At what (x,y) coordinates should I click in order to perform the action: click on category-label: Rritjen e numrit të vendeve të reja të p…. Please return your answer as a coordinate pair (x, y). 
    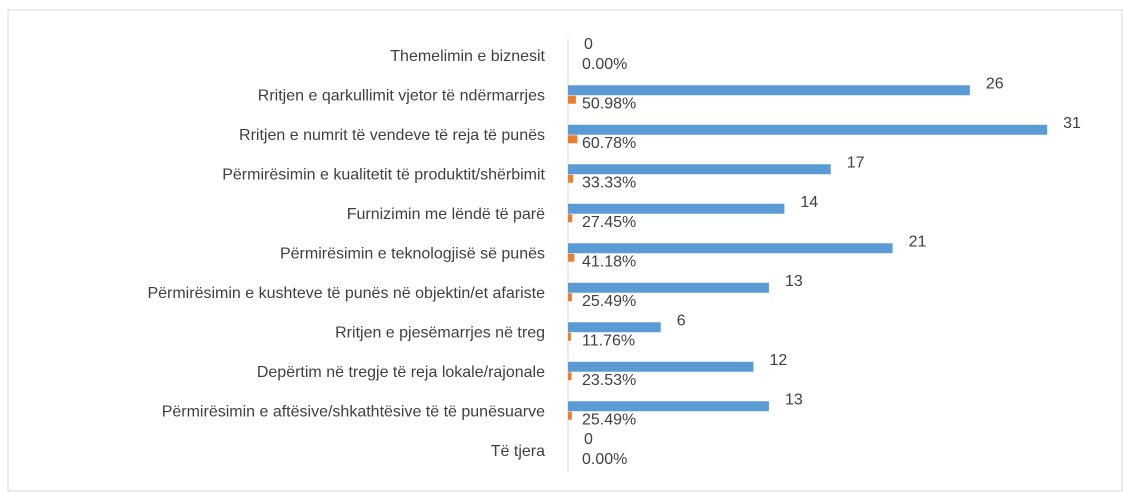
    Looking at the image, I should click on (392, 135).